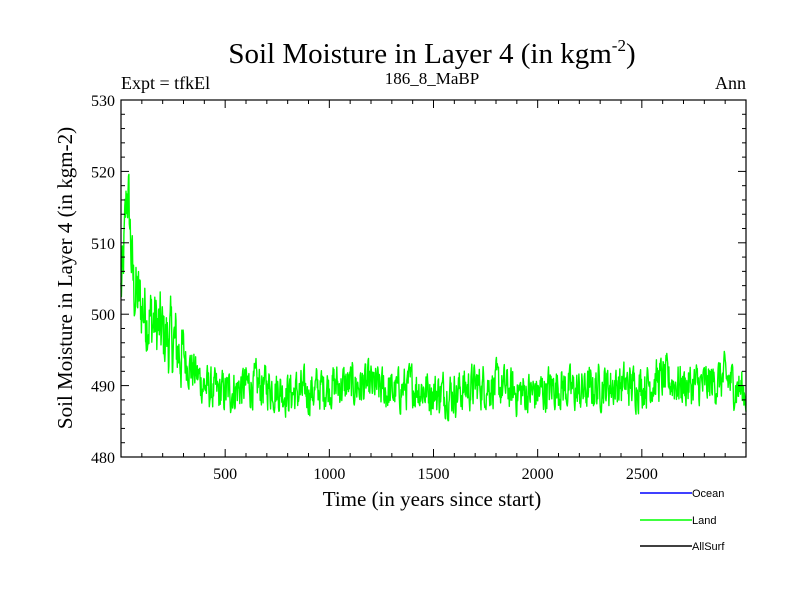 The image size is (800, 600). I want to click on chart-title-main: Soil Moisture in Layer 4 (in kgm, so click(420, 54).